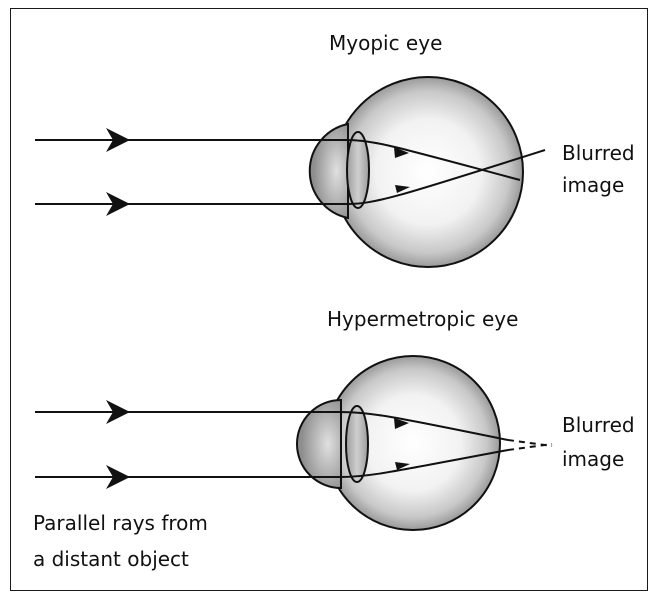 The width and height of the screenshot is (662, 601). I want to click on hypermetropic-blur-label: image, so click(593, 459).